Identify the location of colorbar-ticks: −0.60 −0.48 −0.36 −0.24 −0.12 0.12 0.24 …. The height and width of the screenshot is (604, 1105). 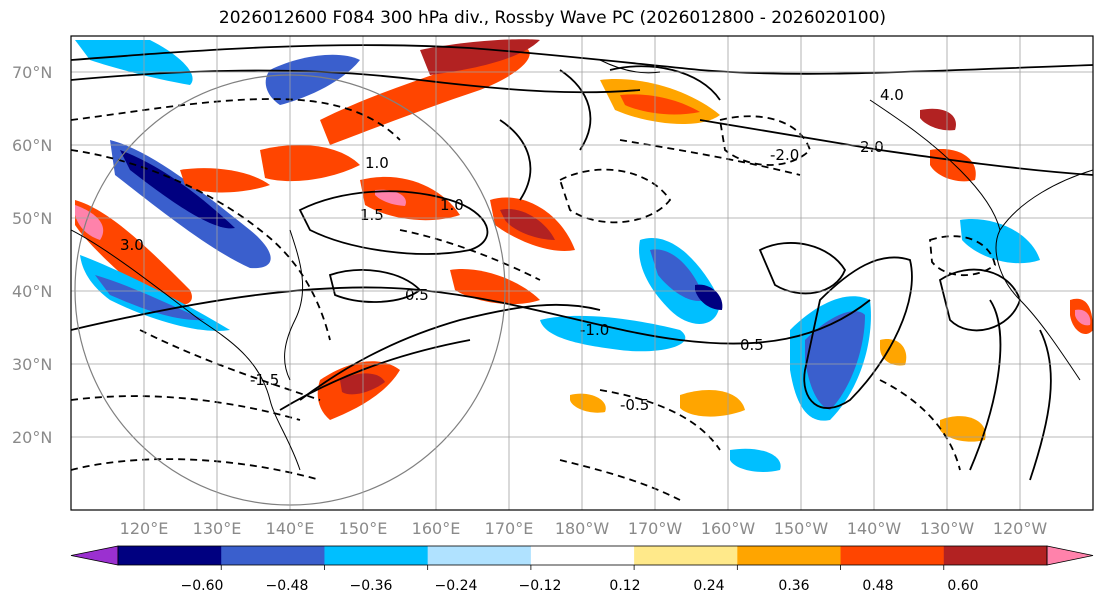
(580, 586).